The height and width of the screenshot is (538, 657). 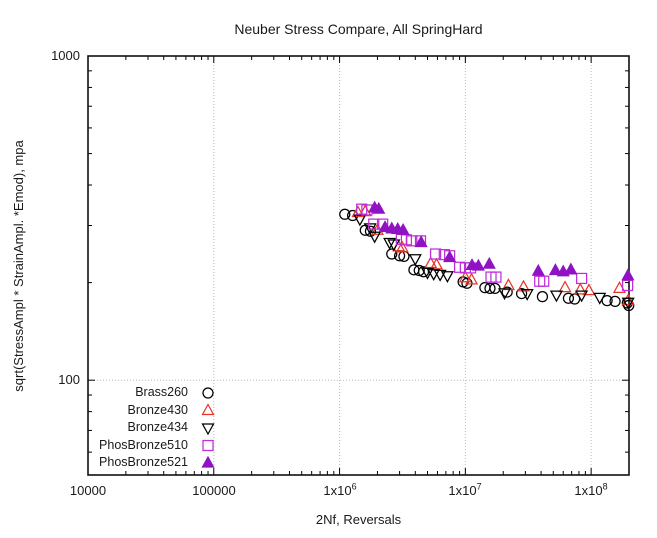 I want to click on legend-label-bronze434: Bronze434, so click(x=157, y=427).